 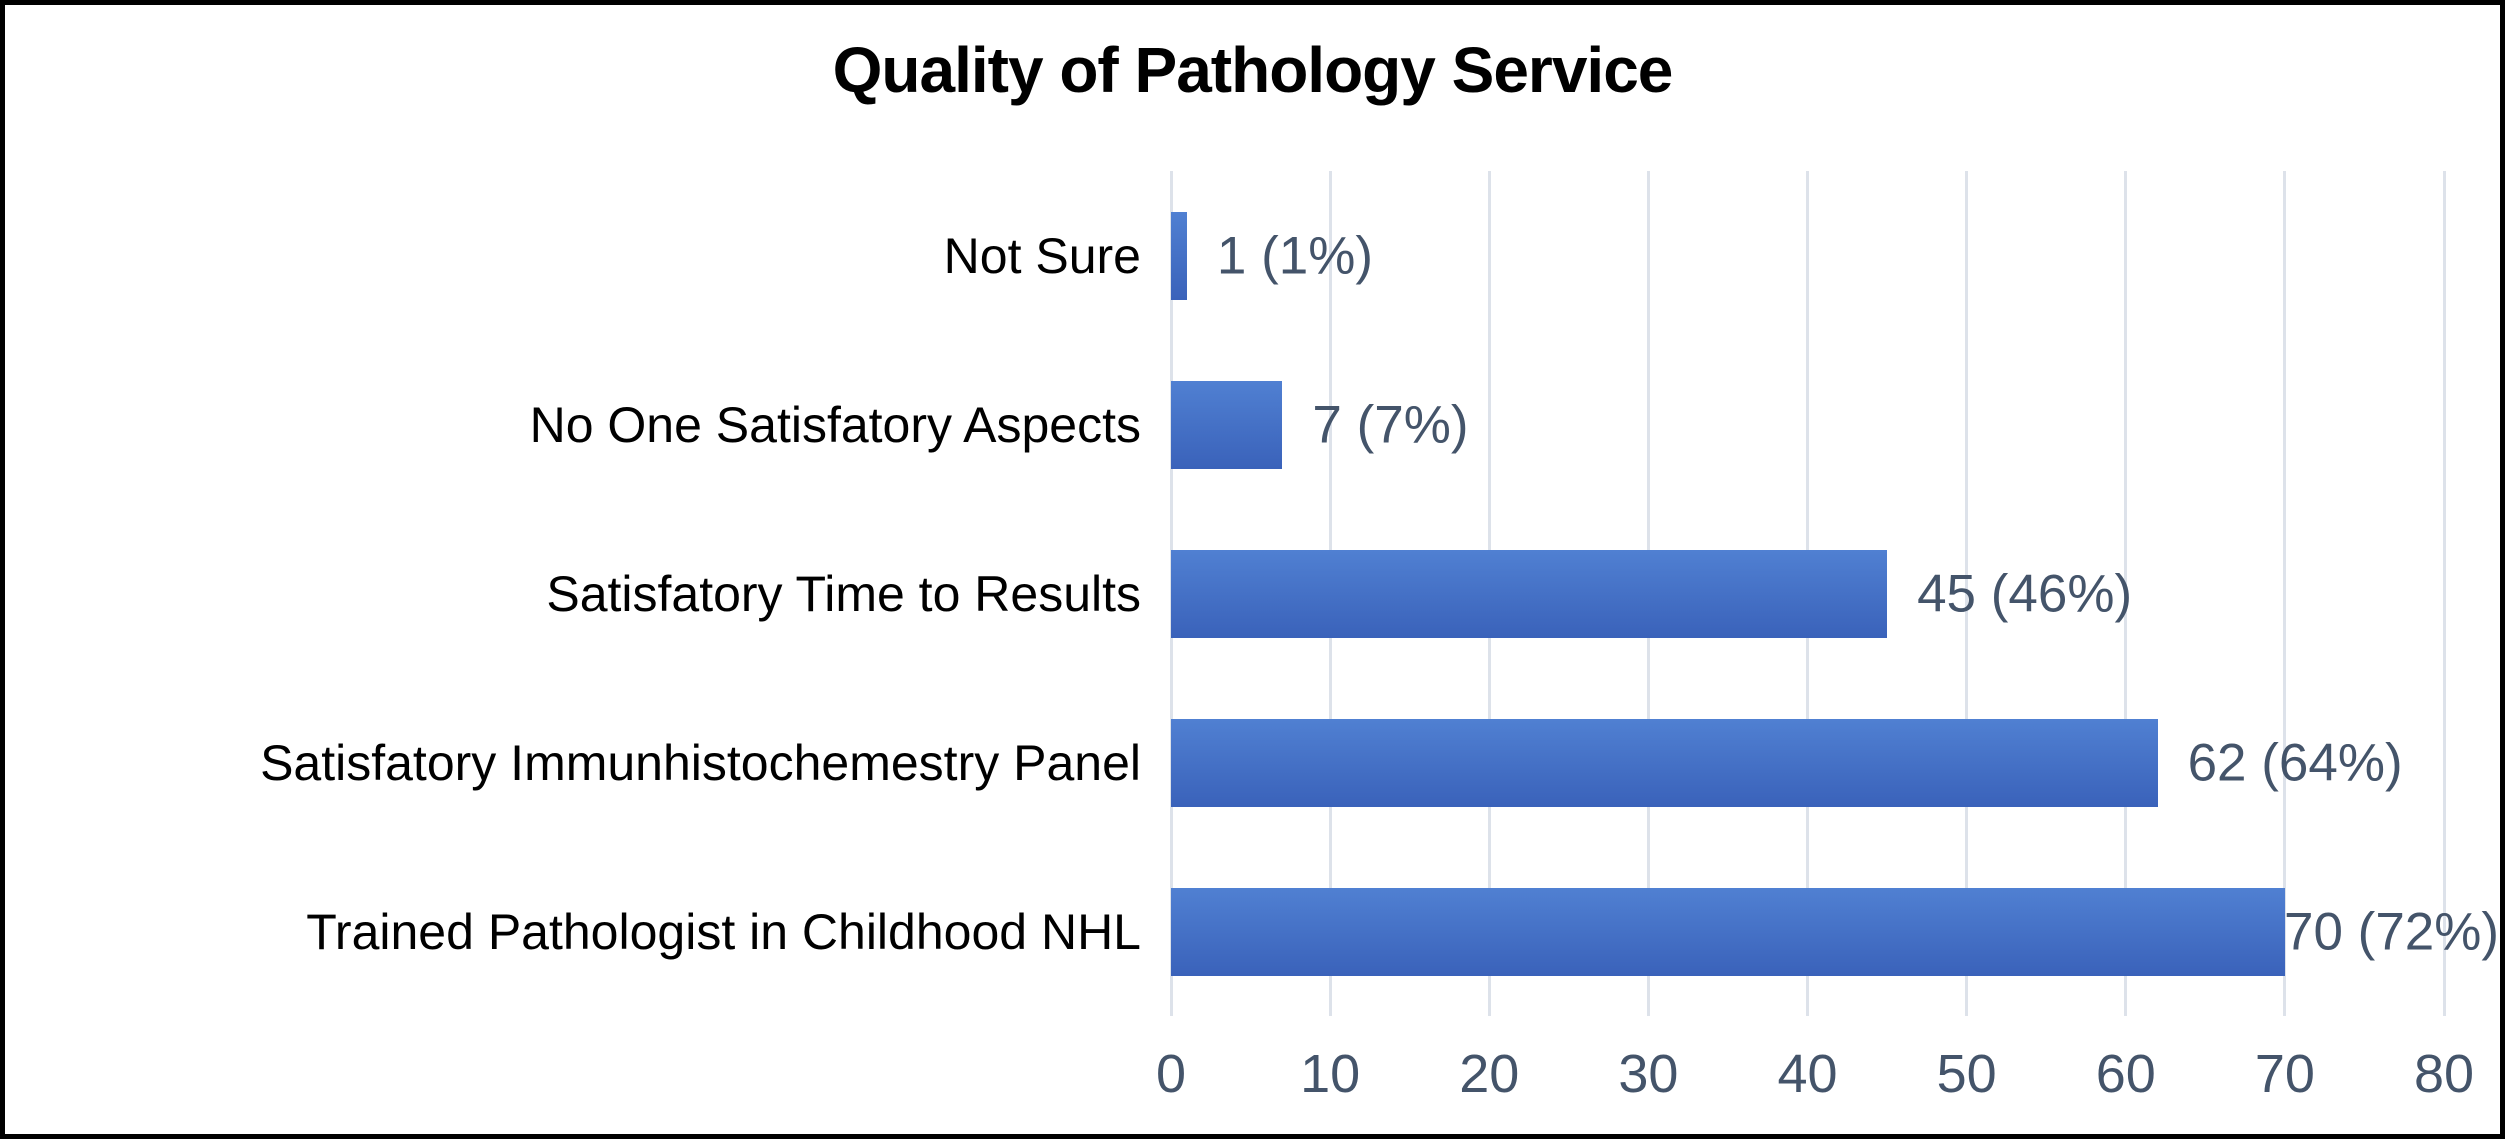 I want to click on category-label: No One Satisfatory Aspects, so click(x=835, y=424).